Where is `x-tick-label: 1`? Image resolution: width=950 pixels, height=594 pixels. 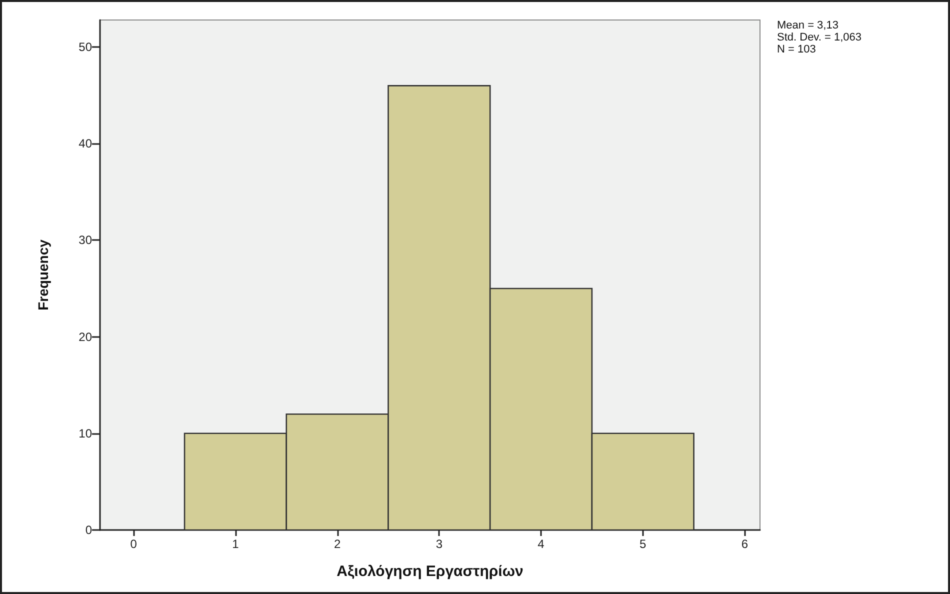
x-tick-label: 1 is located at coordinates (236, 544).